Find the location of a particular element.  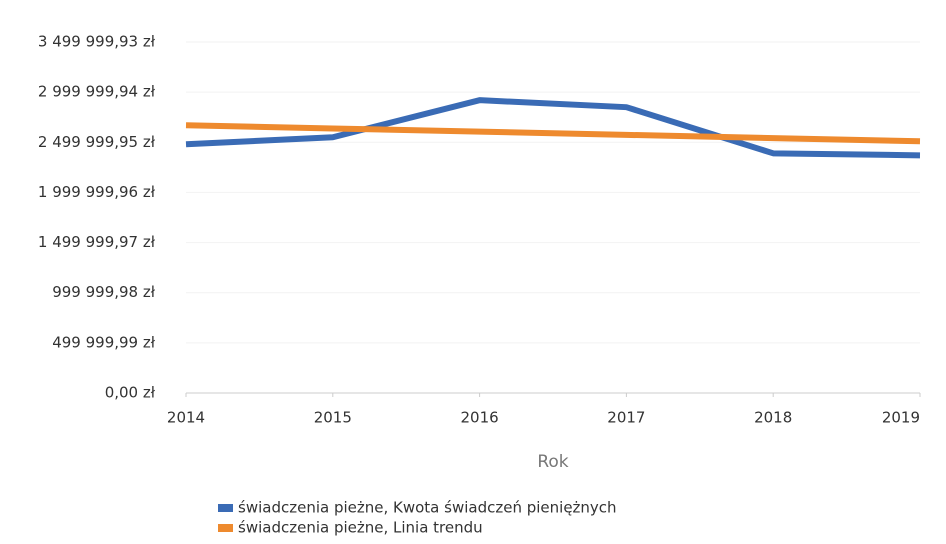

y-tick-label: 1 999 999,96 zł is located at coordinates (97, 192).